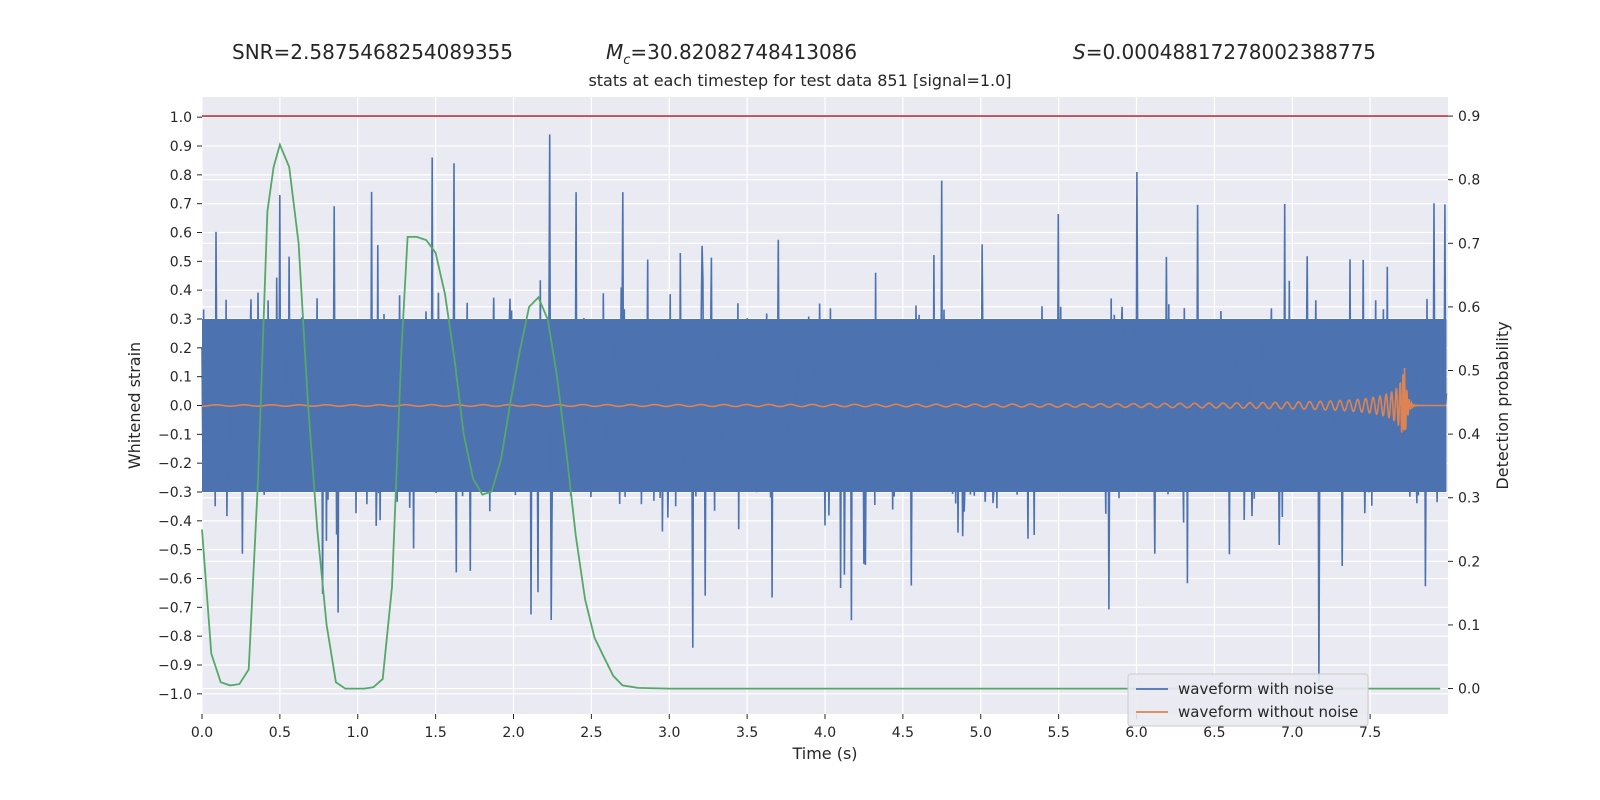 The image size is (1600, 800). Describe the element at coordinates (181, 147) in the screenshot. I see `y-left-tick-label: 0.9` at that location.